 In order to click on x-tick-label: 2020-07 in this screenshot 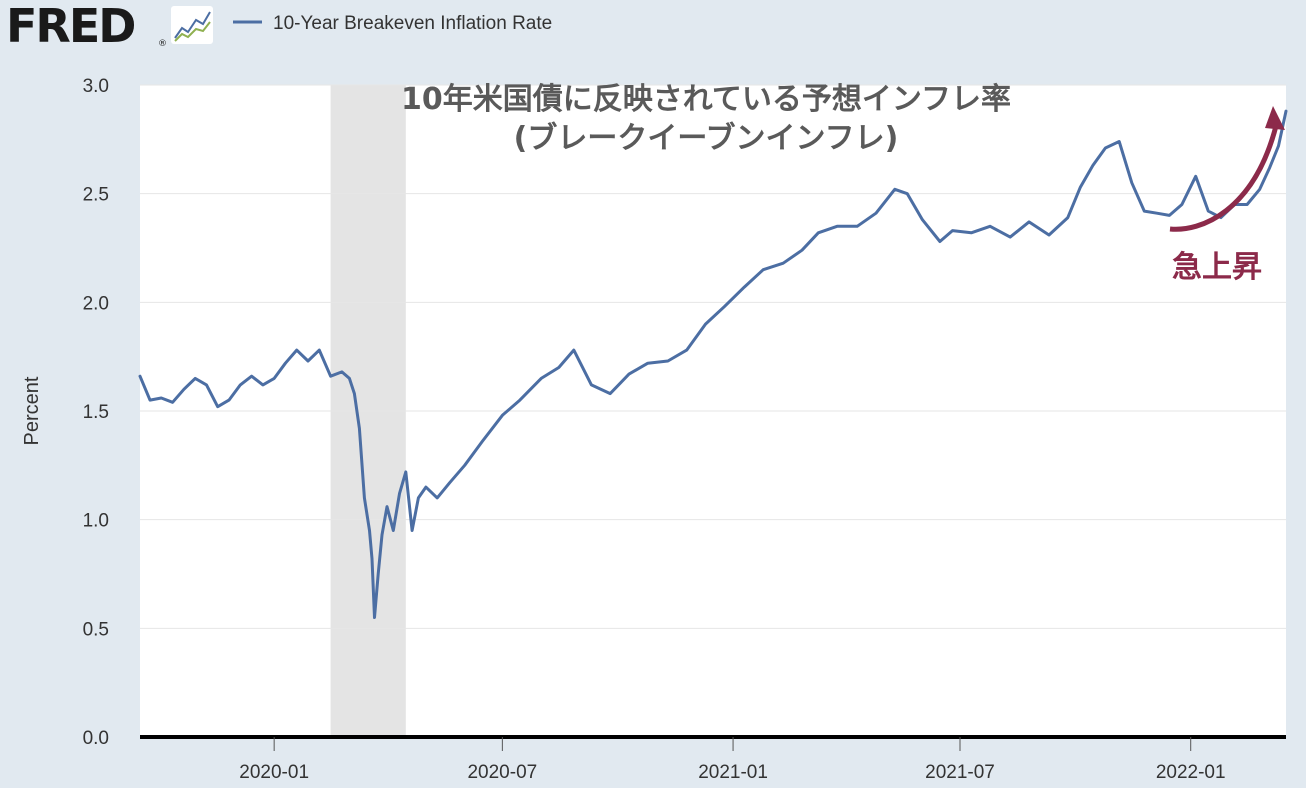, I will do `click(502, 772)`.